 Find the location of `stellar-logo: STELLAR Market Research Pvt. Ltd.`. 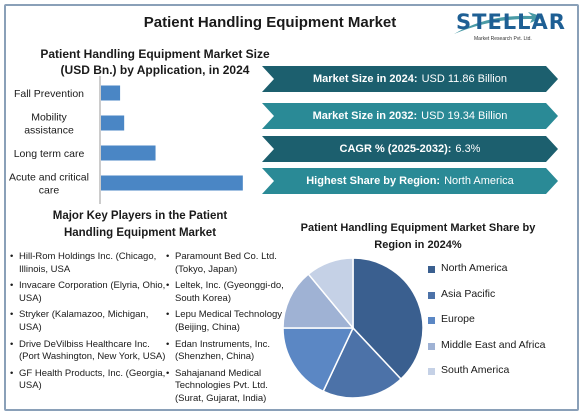

stellar-logo: STELLAR Market Research Pvt. Ltd. is located at coordinates (507, 28).